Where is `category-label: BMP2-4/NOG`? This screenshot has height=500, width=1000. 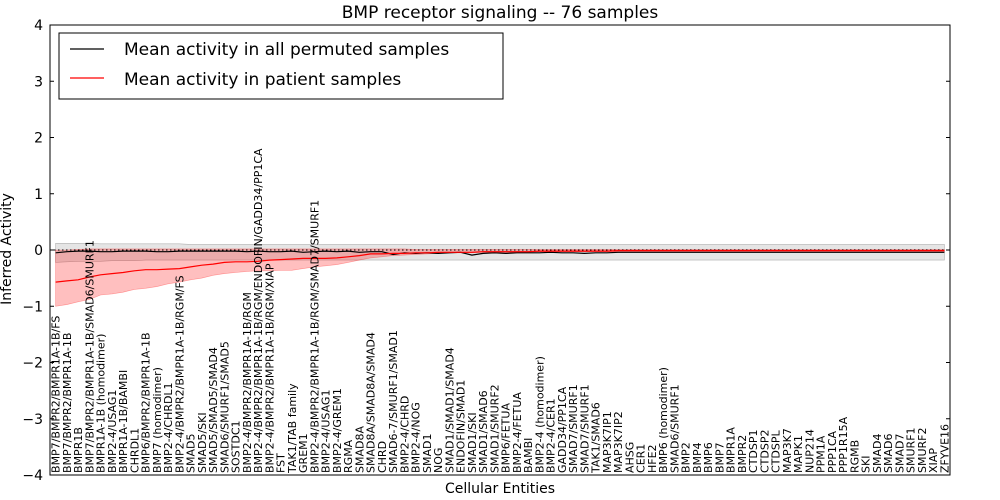
category-label: BMP2-4/NOG is located at coordinates (416, 437).